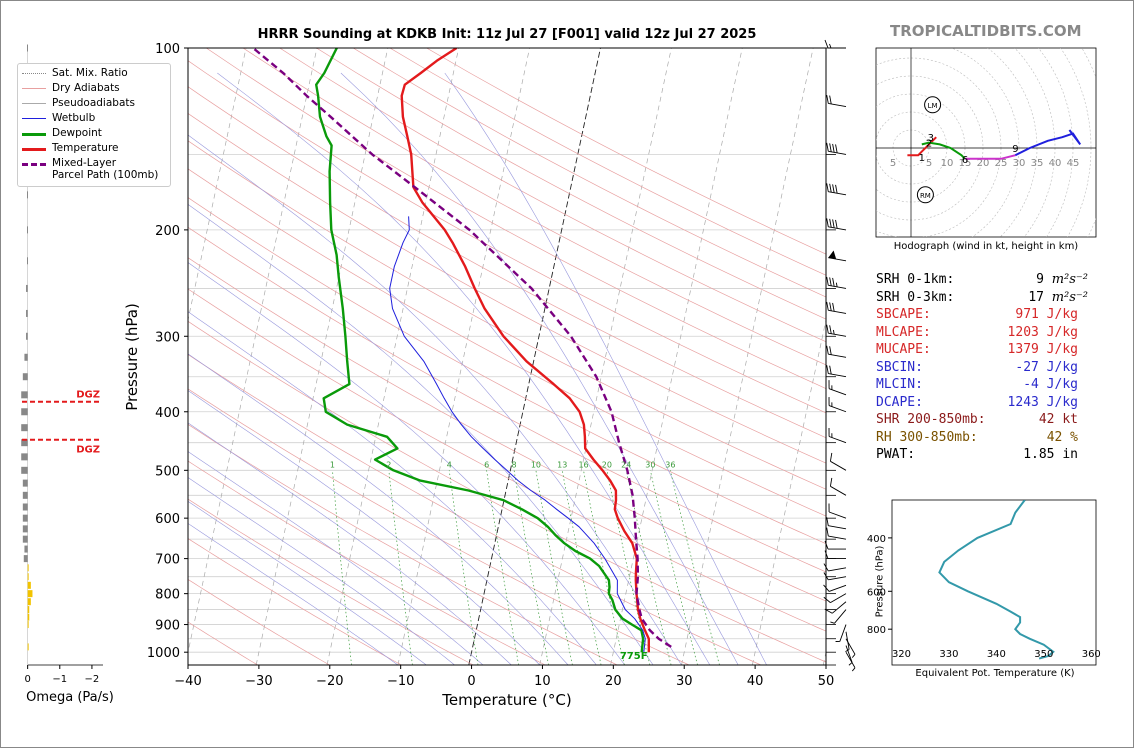 Image resolution: width=1134 pixels, height=748 pixels. Describe the element at coordinates (187, 681) in the screenshot. I see `x-tick-label: −40` at that location.